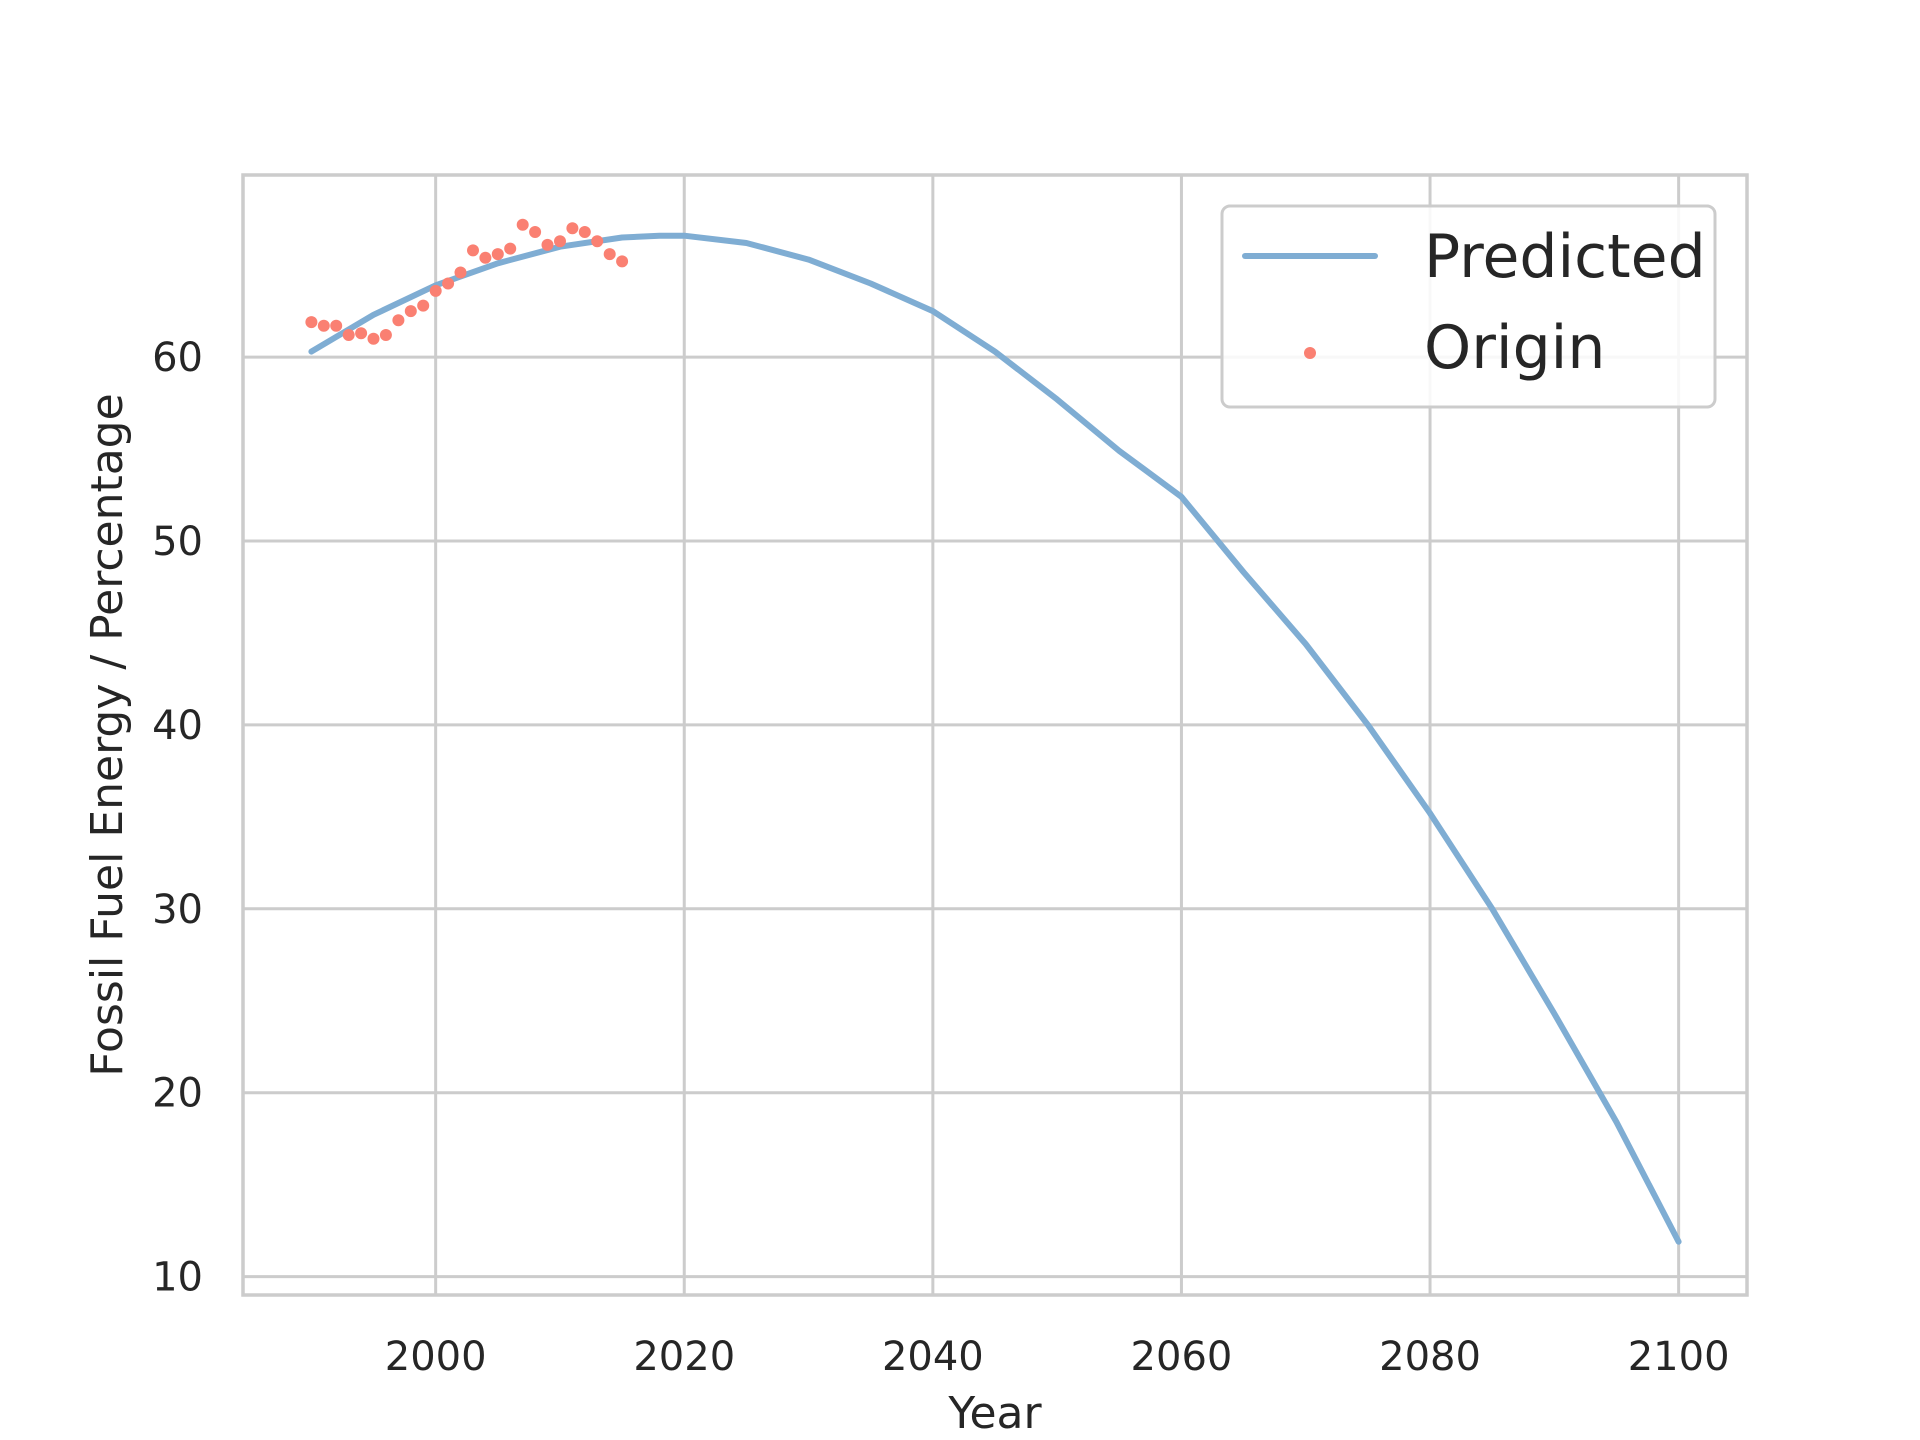 The width and height of the screenshot is (1920, 1440). Describe the element at coordinates (684, 1357) in the screenshot. I see `x-tick-label: 2020` at that location.